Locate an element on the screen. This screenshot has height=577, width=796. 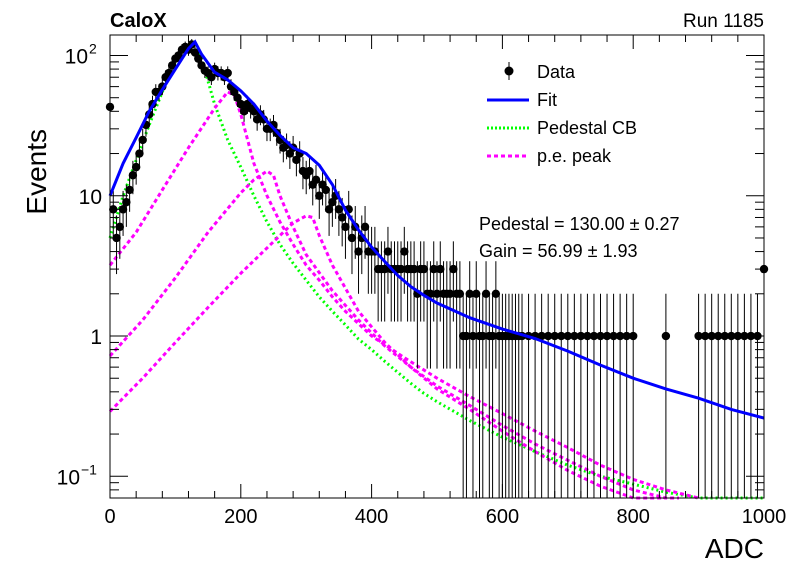
legend: Data Fit Pedestal CB p.e. peak is located at coordinates (562, 114).